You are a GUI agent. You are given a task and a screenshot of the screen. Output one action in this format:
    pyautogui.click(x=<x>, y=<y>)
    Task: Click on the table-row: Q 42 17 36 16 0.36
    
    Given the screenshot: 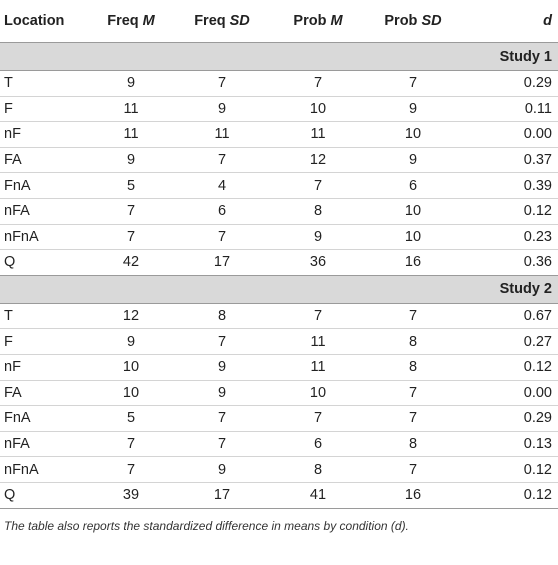 What is the action you would take?
    pyautogui.click(x=279, y=262)
    